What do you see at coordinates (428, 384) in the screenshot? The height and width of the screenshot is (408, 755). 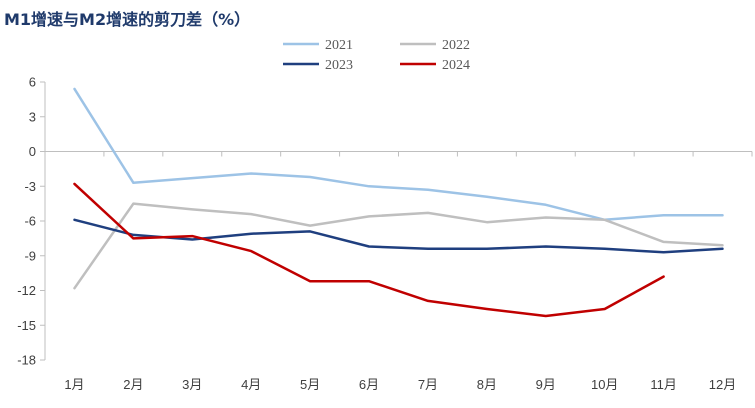 I see `x-tick-label: 7月` at bounding box center [428, 384].